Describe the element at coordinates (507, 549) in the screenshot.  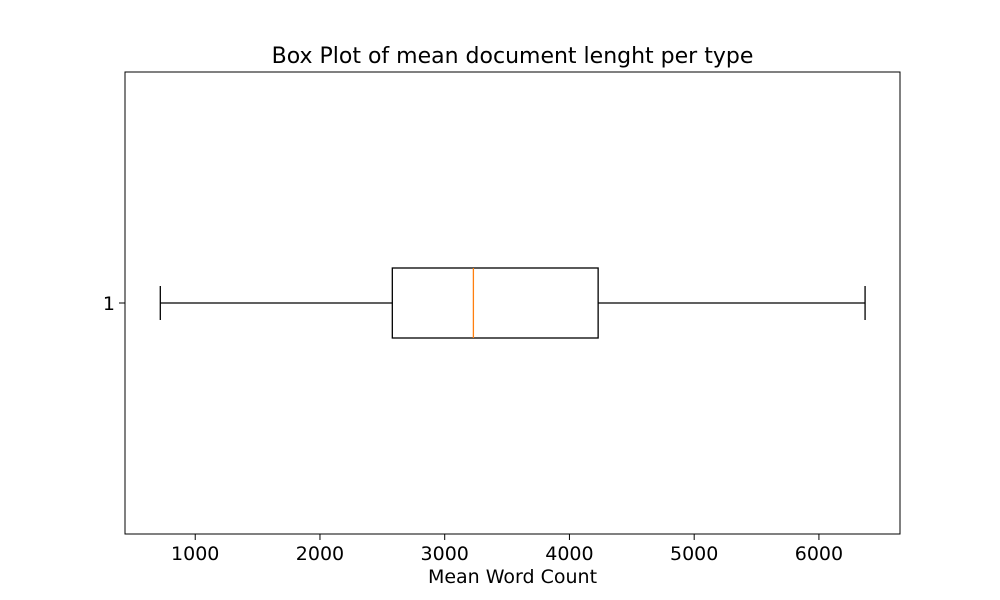
I see `x-axis: 1000 2000 3000 4000 5000 6000` at that location.